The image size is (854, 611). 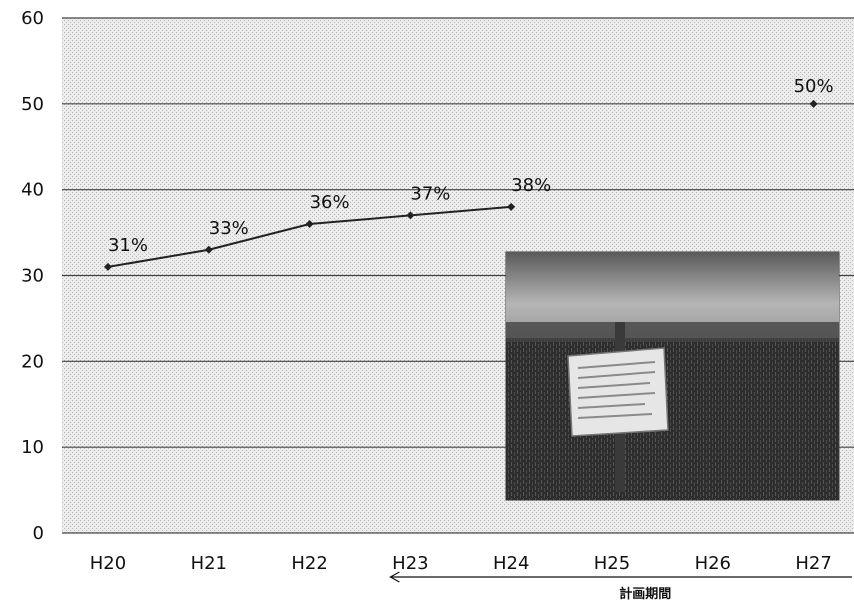 I want to click on x-axis-ticks: H20 H21 H22 H23 H24 H25 H26 H27, so click(x=461, y=563).